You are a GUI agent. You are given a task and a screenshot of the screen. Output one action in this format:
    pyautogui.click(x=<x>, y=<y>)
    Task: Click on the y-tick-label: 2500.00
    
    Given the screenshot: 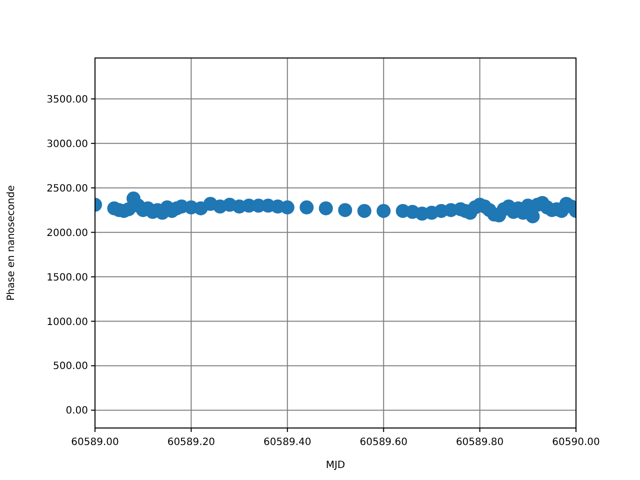 What is the action you would take?
    pyautogui.click(x=67, y=188)
    